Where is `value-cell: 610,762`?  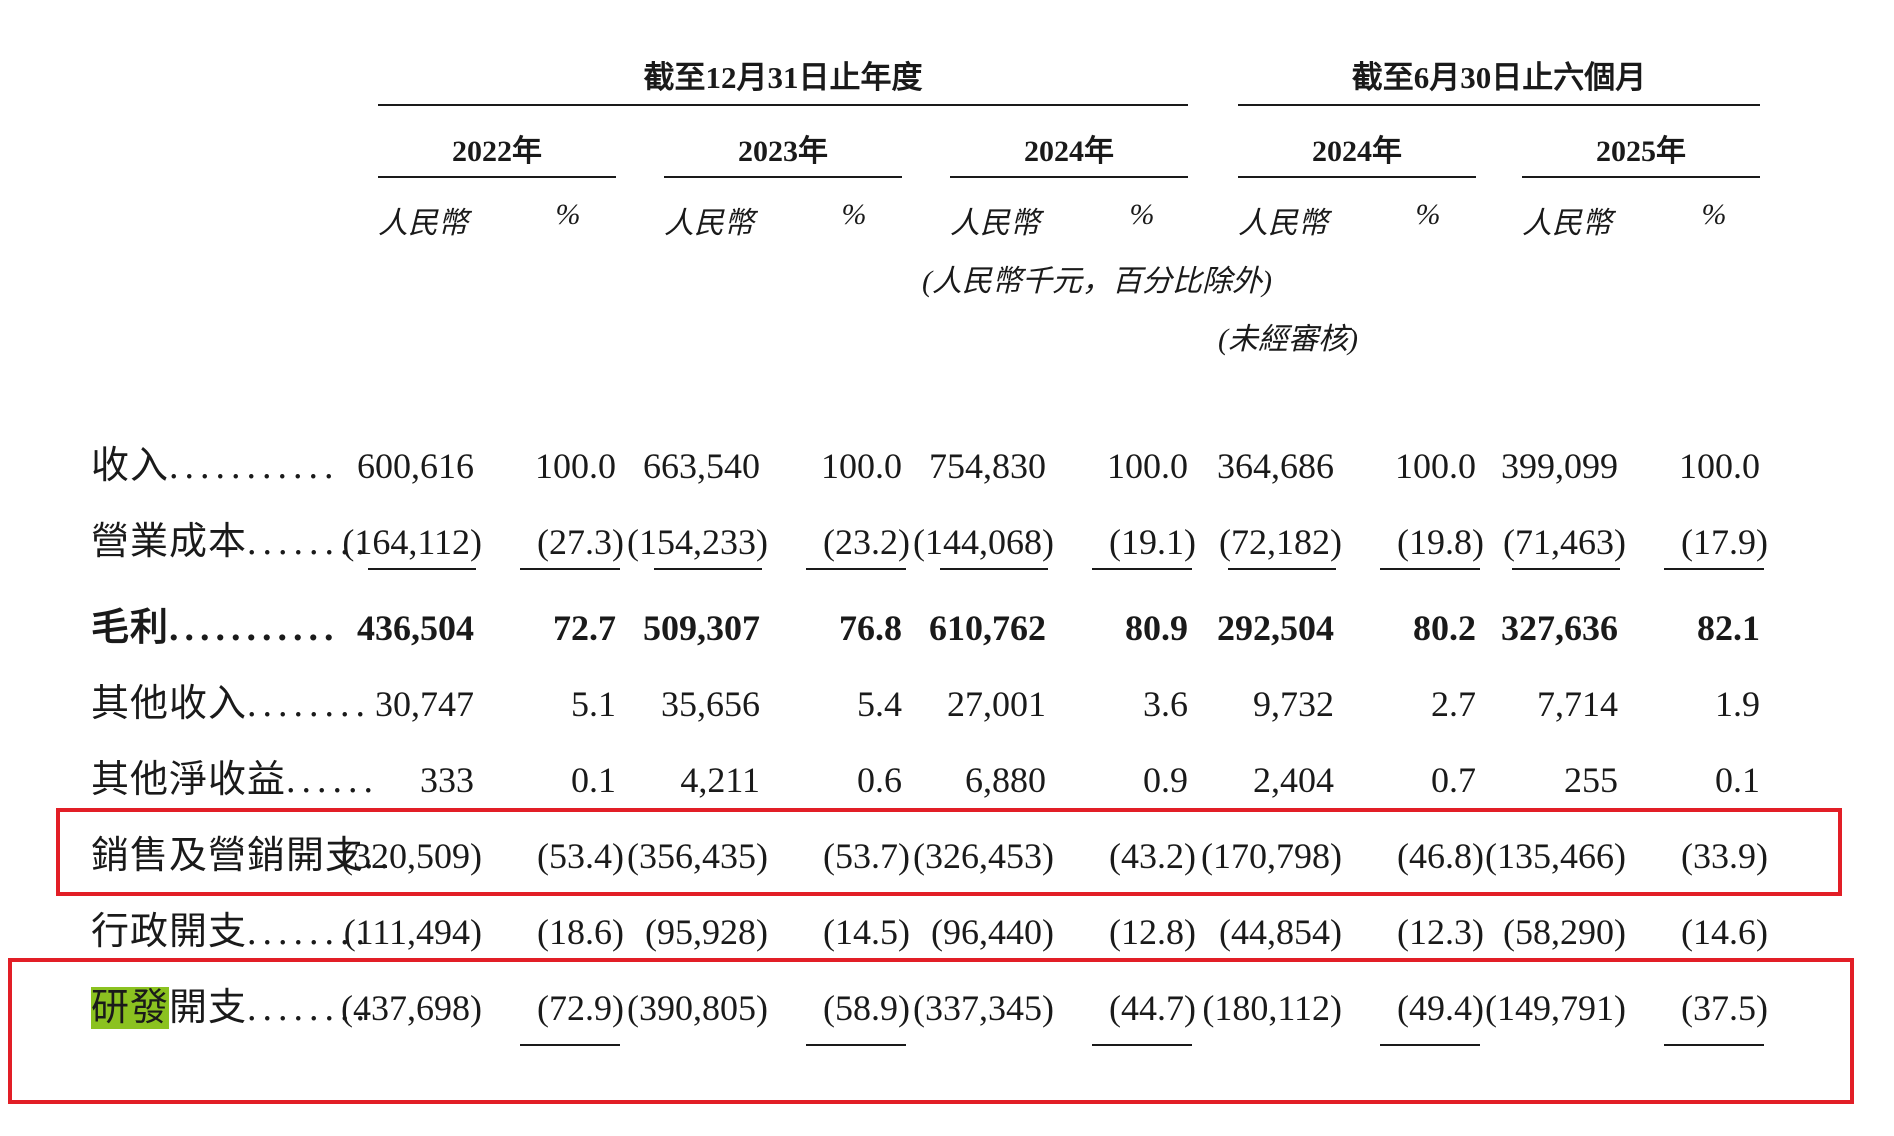
value-cell: 610,762 is located at coordinates (987, 628).